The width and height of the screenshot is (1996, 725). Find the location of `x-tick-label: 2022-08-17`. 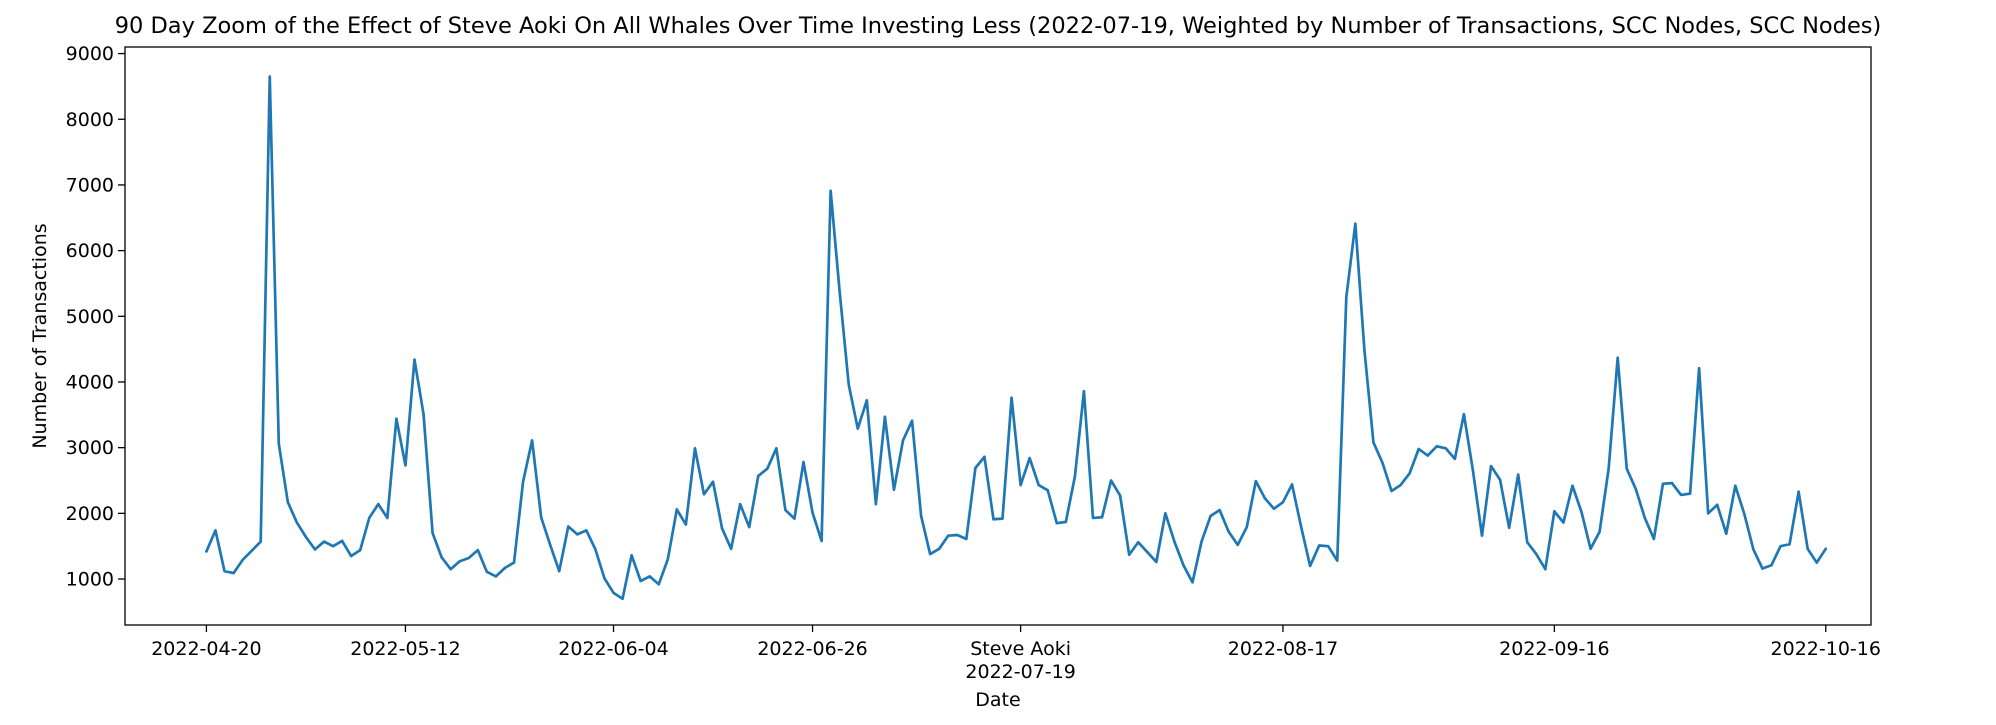

x-tick-label: 2022-08-17 is located at coordinates (1283, 649).